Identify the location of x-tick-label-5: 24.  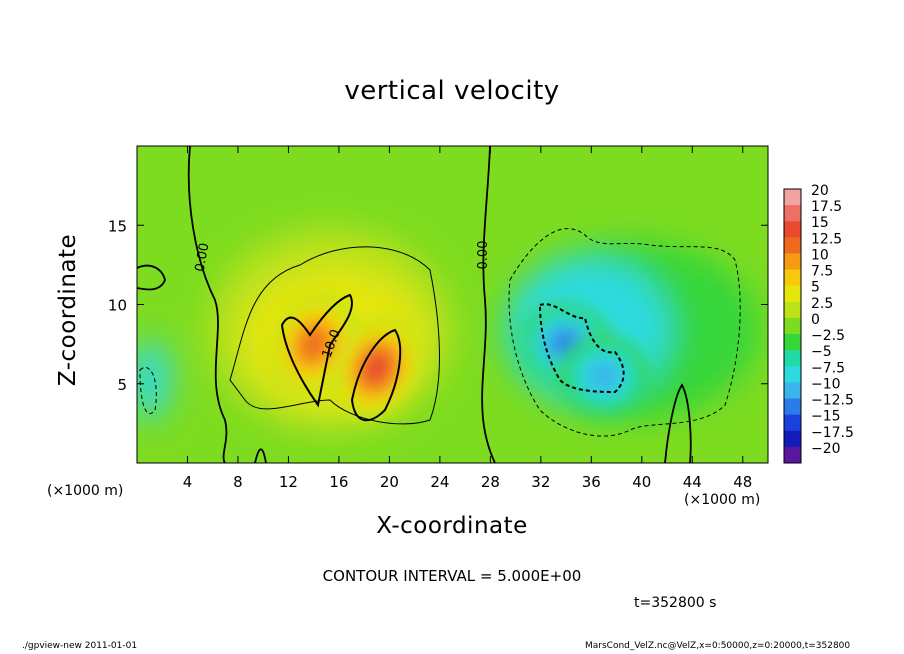
(439, 482).